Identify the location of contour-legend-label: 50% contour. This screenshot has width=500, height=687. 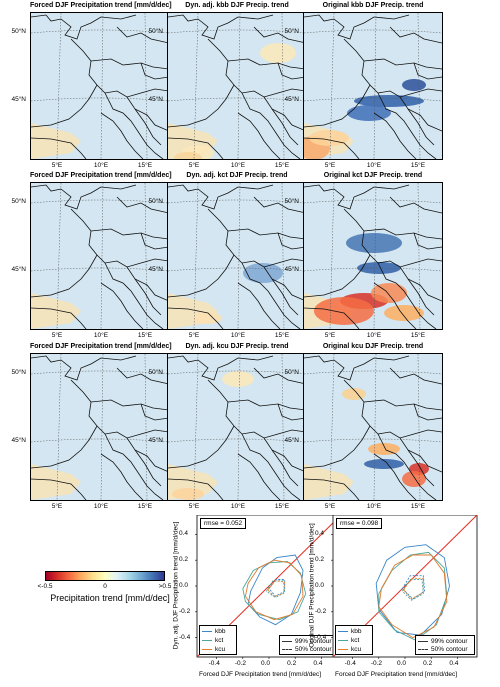
(313, 649).